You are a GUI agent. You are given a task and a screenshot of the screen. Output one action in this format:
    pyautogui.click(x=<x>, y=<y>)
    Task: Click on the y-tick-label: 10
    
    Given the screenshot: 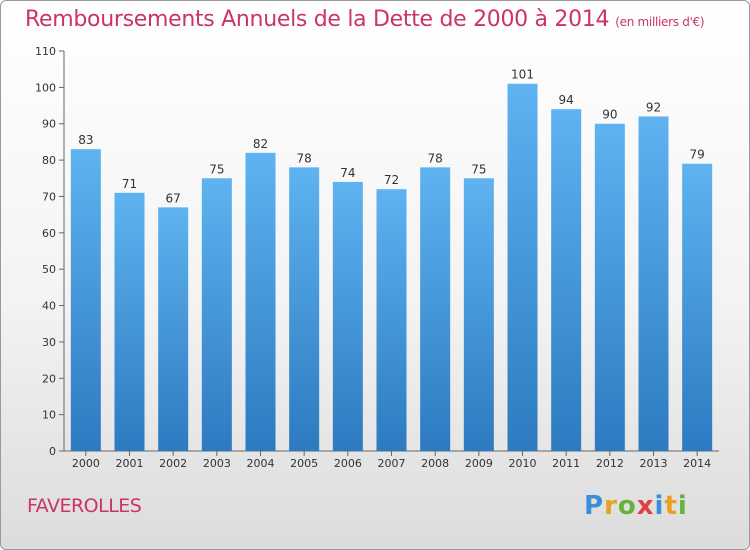 What is the action you would take?
    pyautogui.click(x=49, y=415)
    